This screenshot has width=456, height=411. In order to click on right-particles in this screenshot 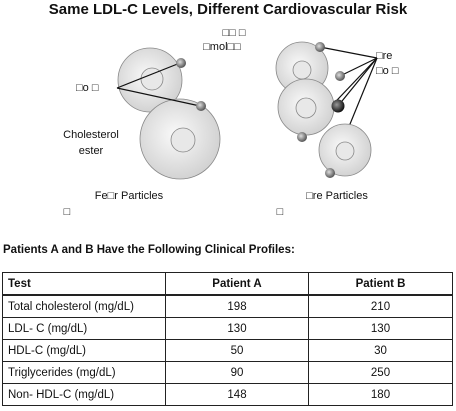, I will do `click(323, 109)`.